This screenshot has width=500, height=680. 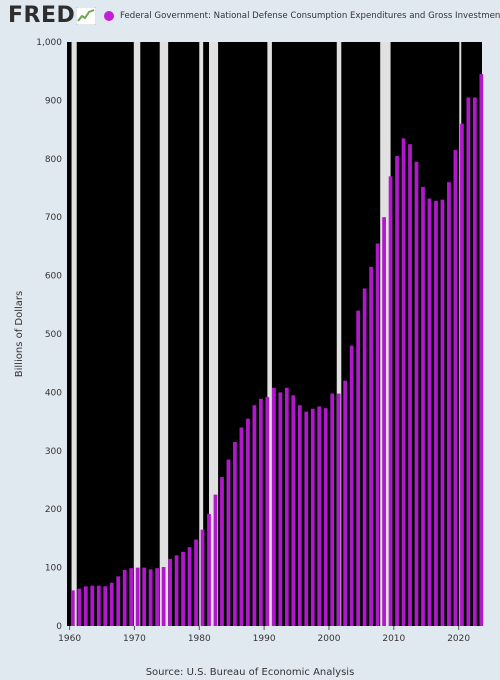 I want to click on fred-logo-chart-icon, so click(x=86, y=16).